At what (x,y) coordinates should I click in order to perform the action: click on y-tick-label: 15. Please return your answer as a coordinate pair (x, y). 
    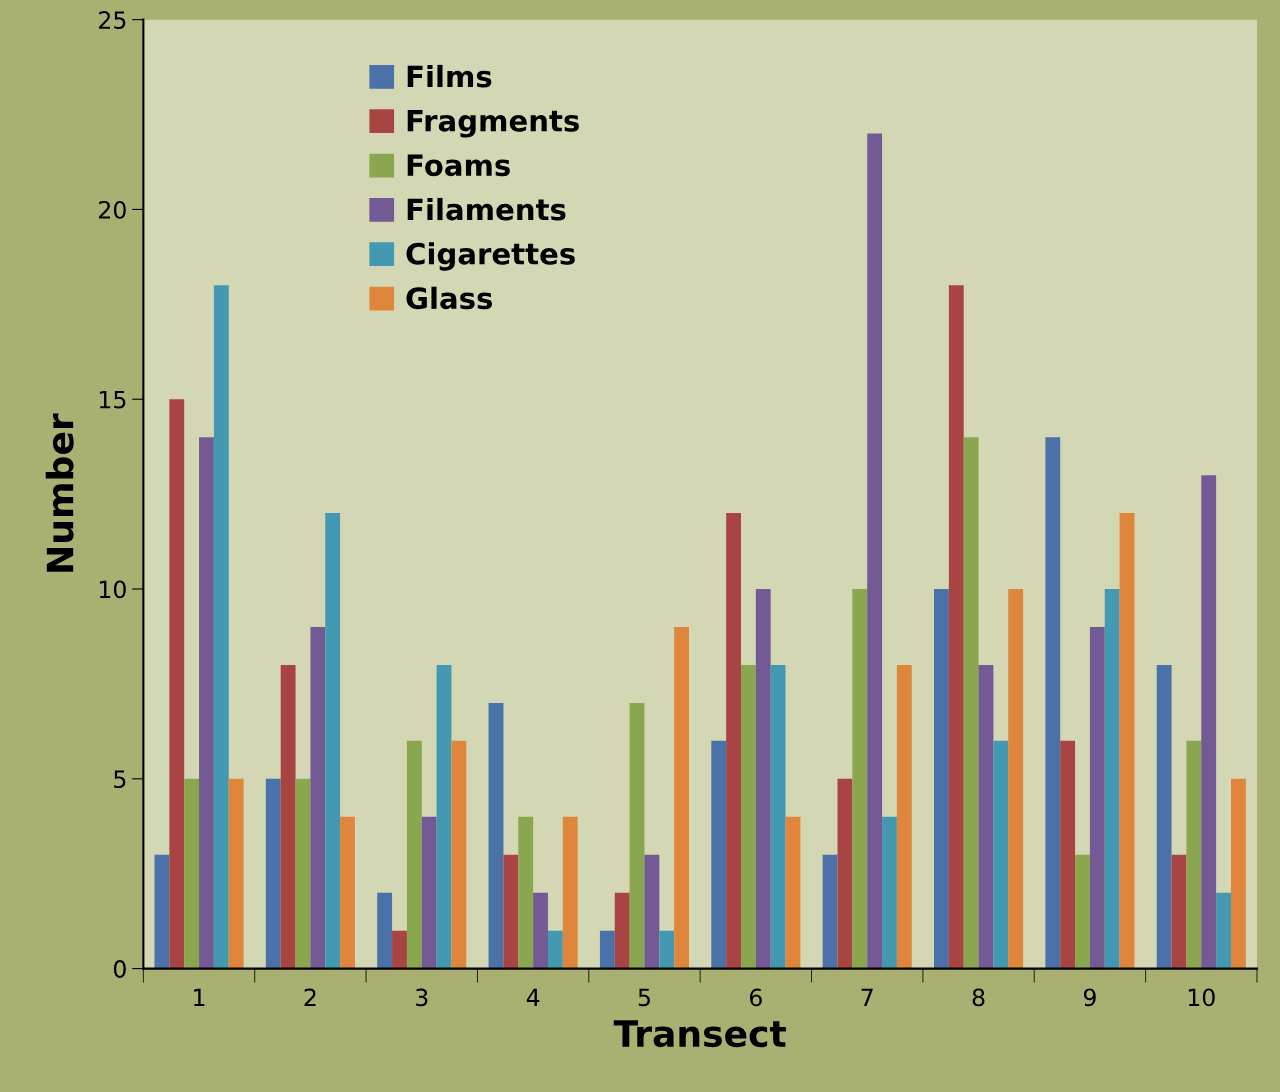
    Looking at the image, I should click on (112, 399).